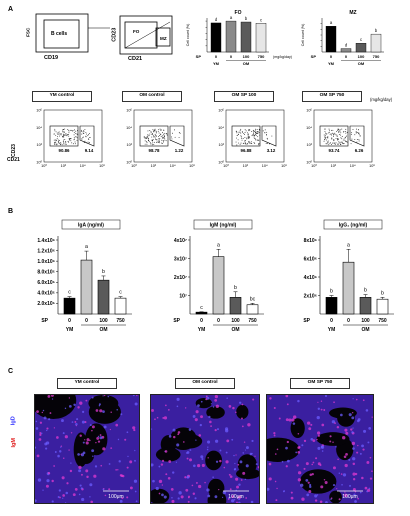  Describe the element at coordinates (39, 111) in the screenshot. I see `y-tick-label: 10⁶` at that location.